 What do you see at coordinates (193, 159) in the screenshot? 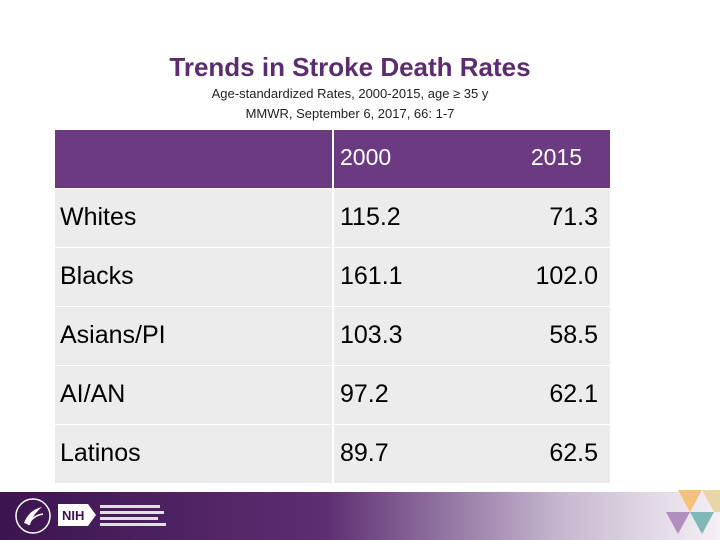
I see `header-cell-group` at bounding box center [193, 159].